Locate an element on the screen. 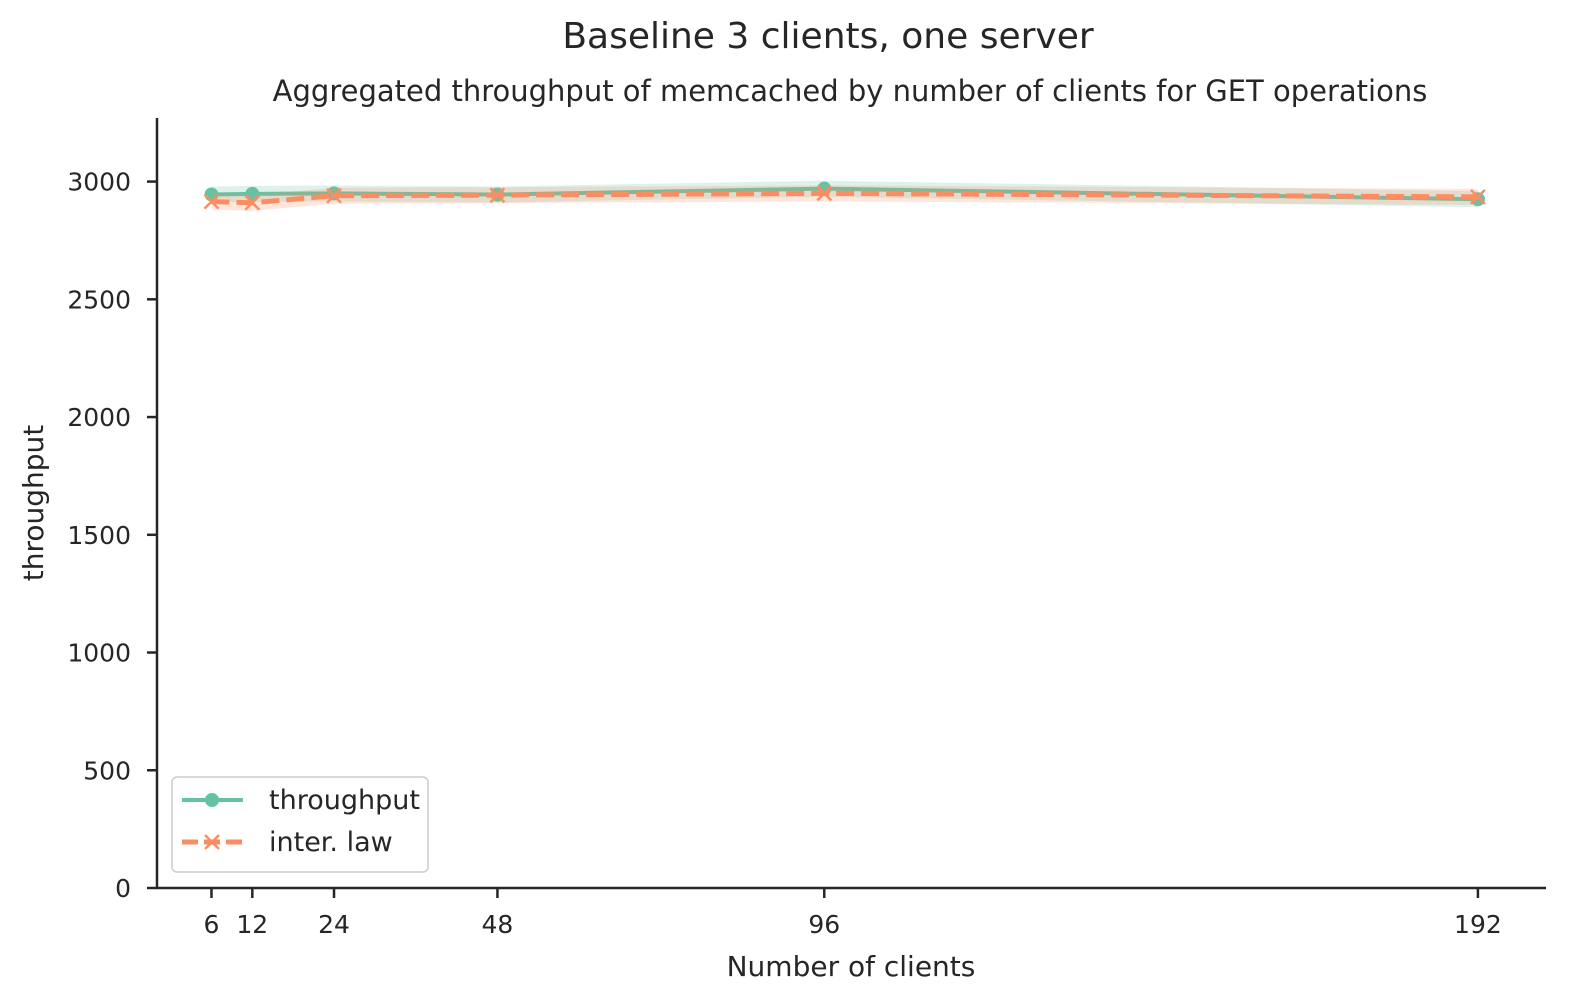  x-tick-label: 96 is located at coordinates (824, 924).